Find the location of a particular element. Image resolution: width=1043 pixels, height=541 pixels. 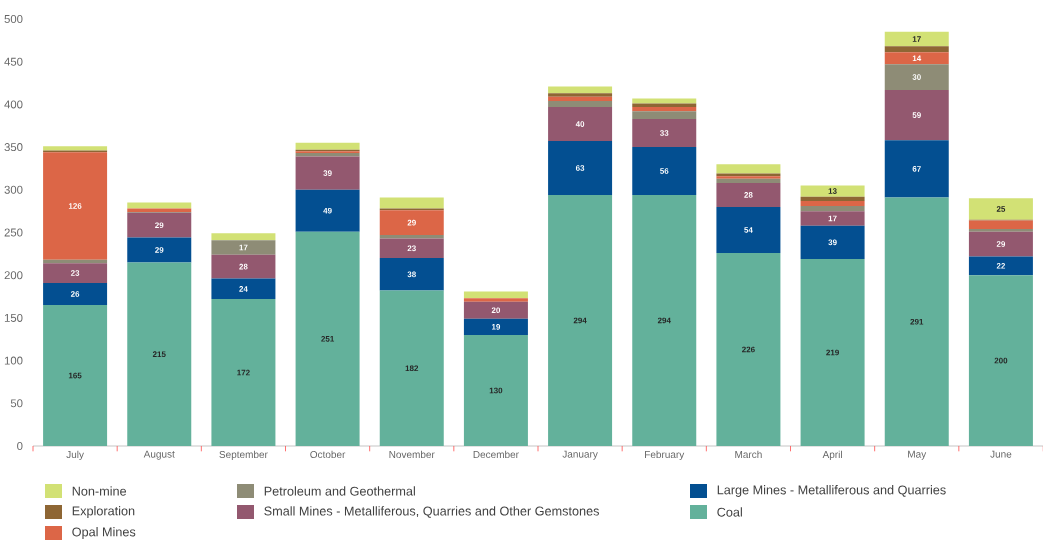

data-label: 17 is located at coordinates (243, 247).